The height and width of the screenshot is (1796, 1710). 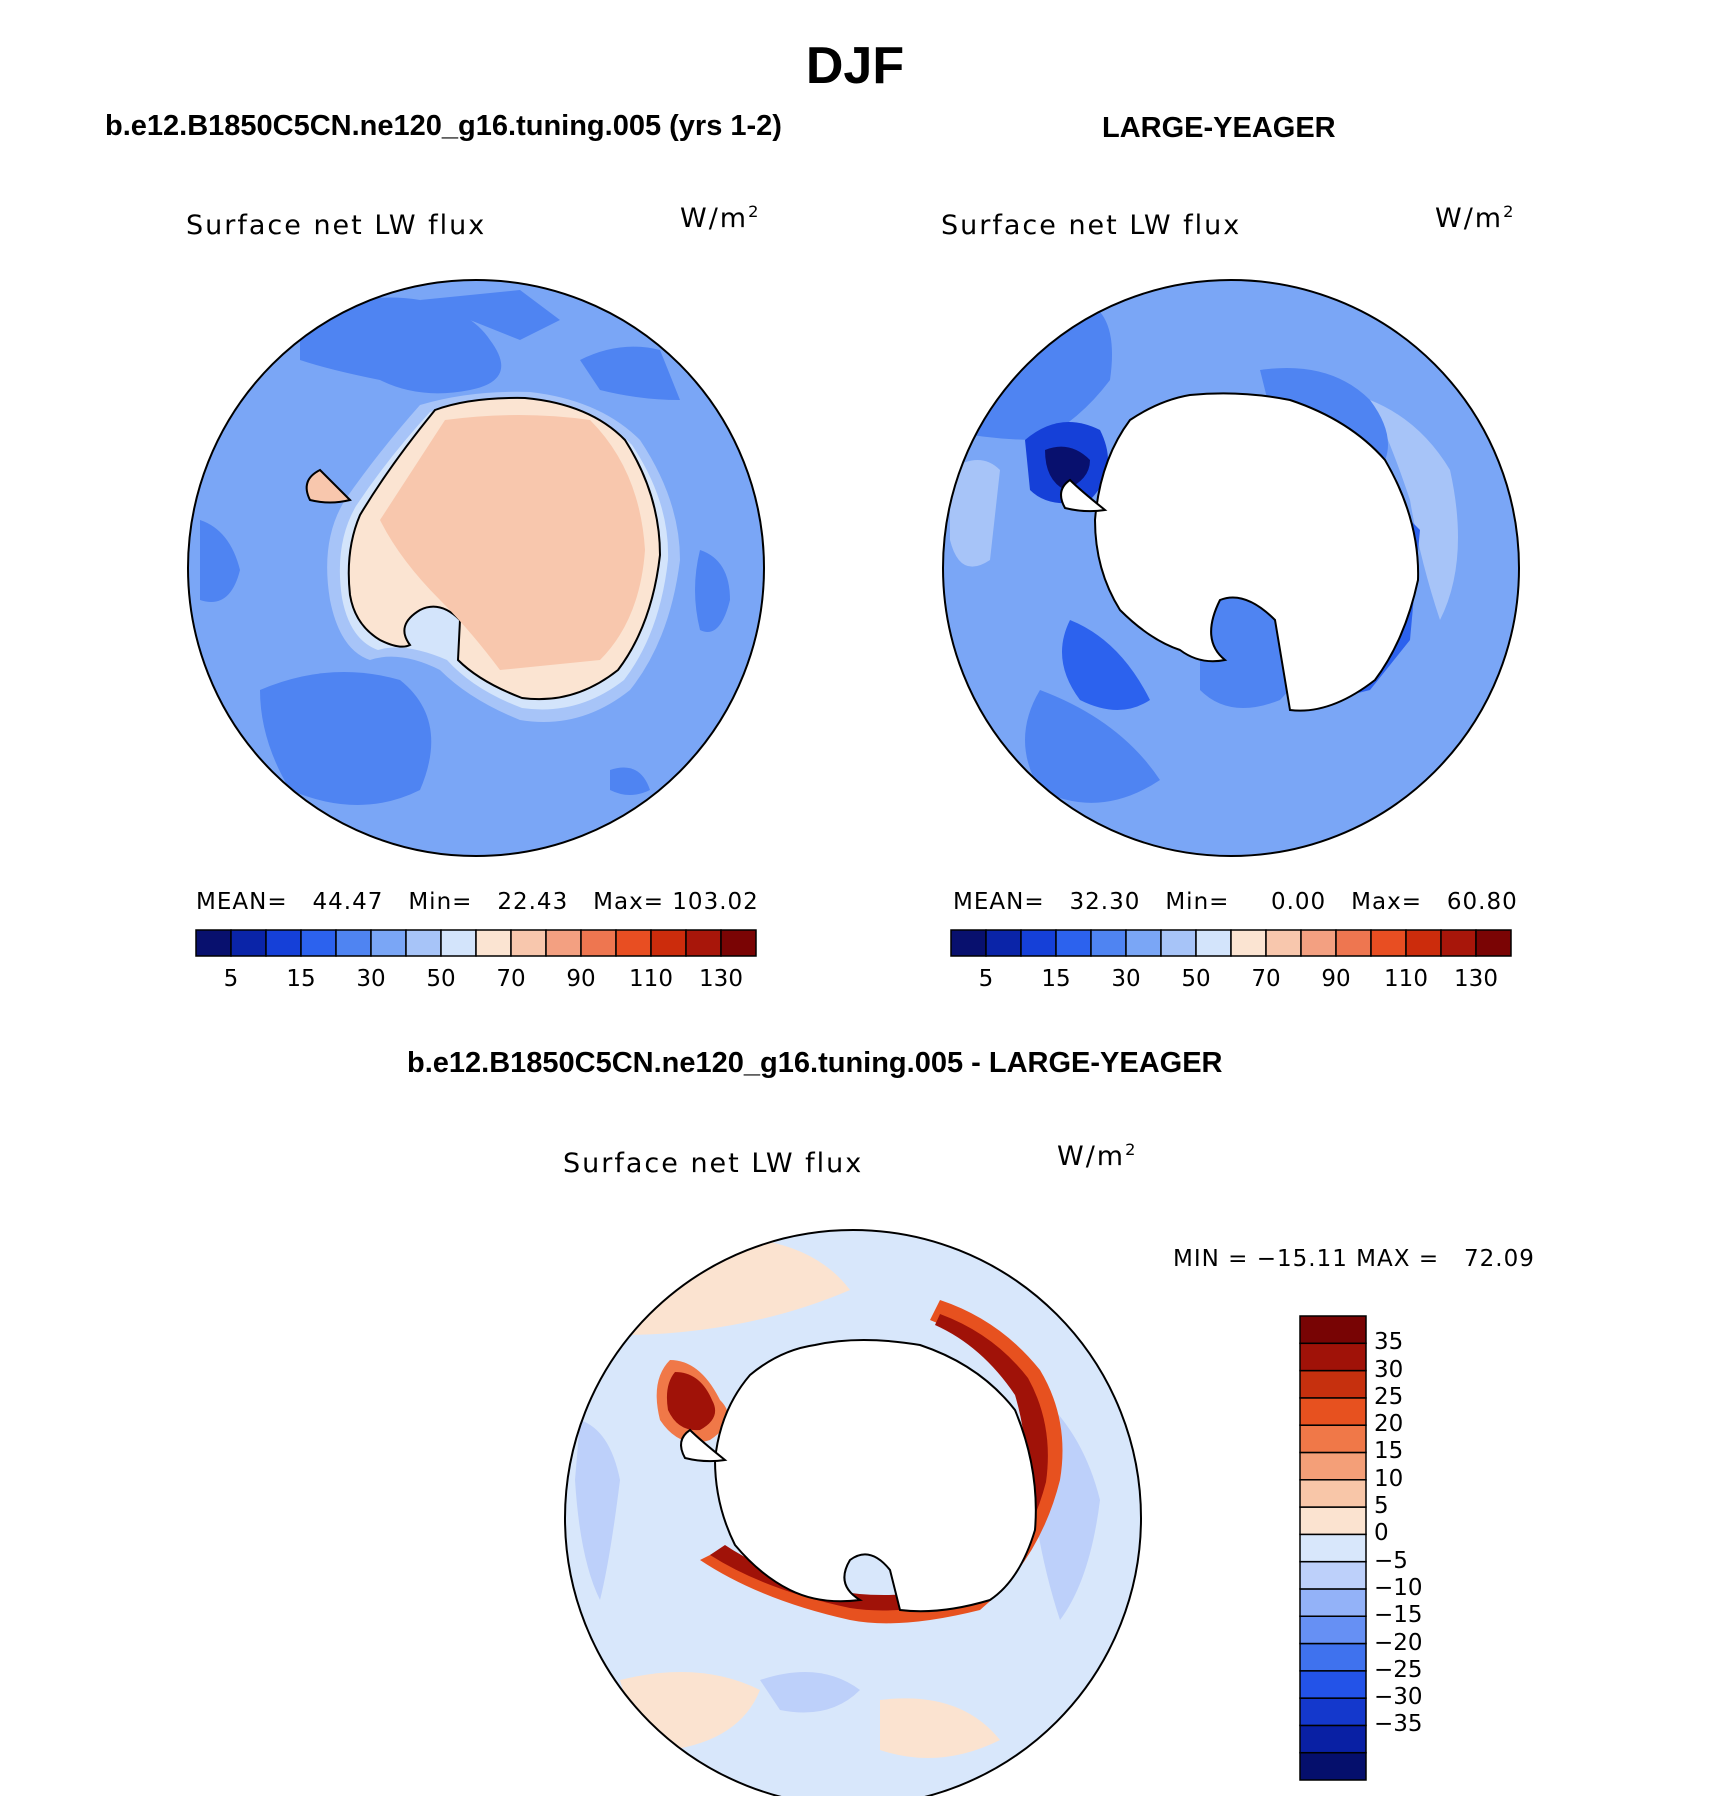 What do you see at coordinates (651, 979) in the screenshot?
I see `panel1-colorbar-tick: 110` at bounding box center [651, 979].